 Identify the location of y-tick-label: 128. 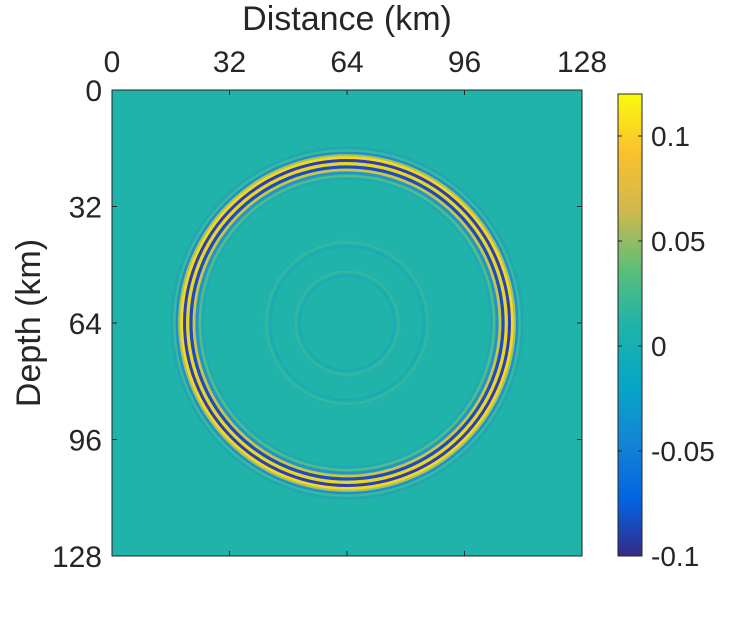
(77, 557).